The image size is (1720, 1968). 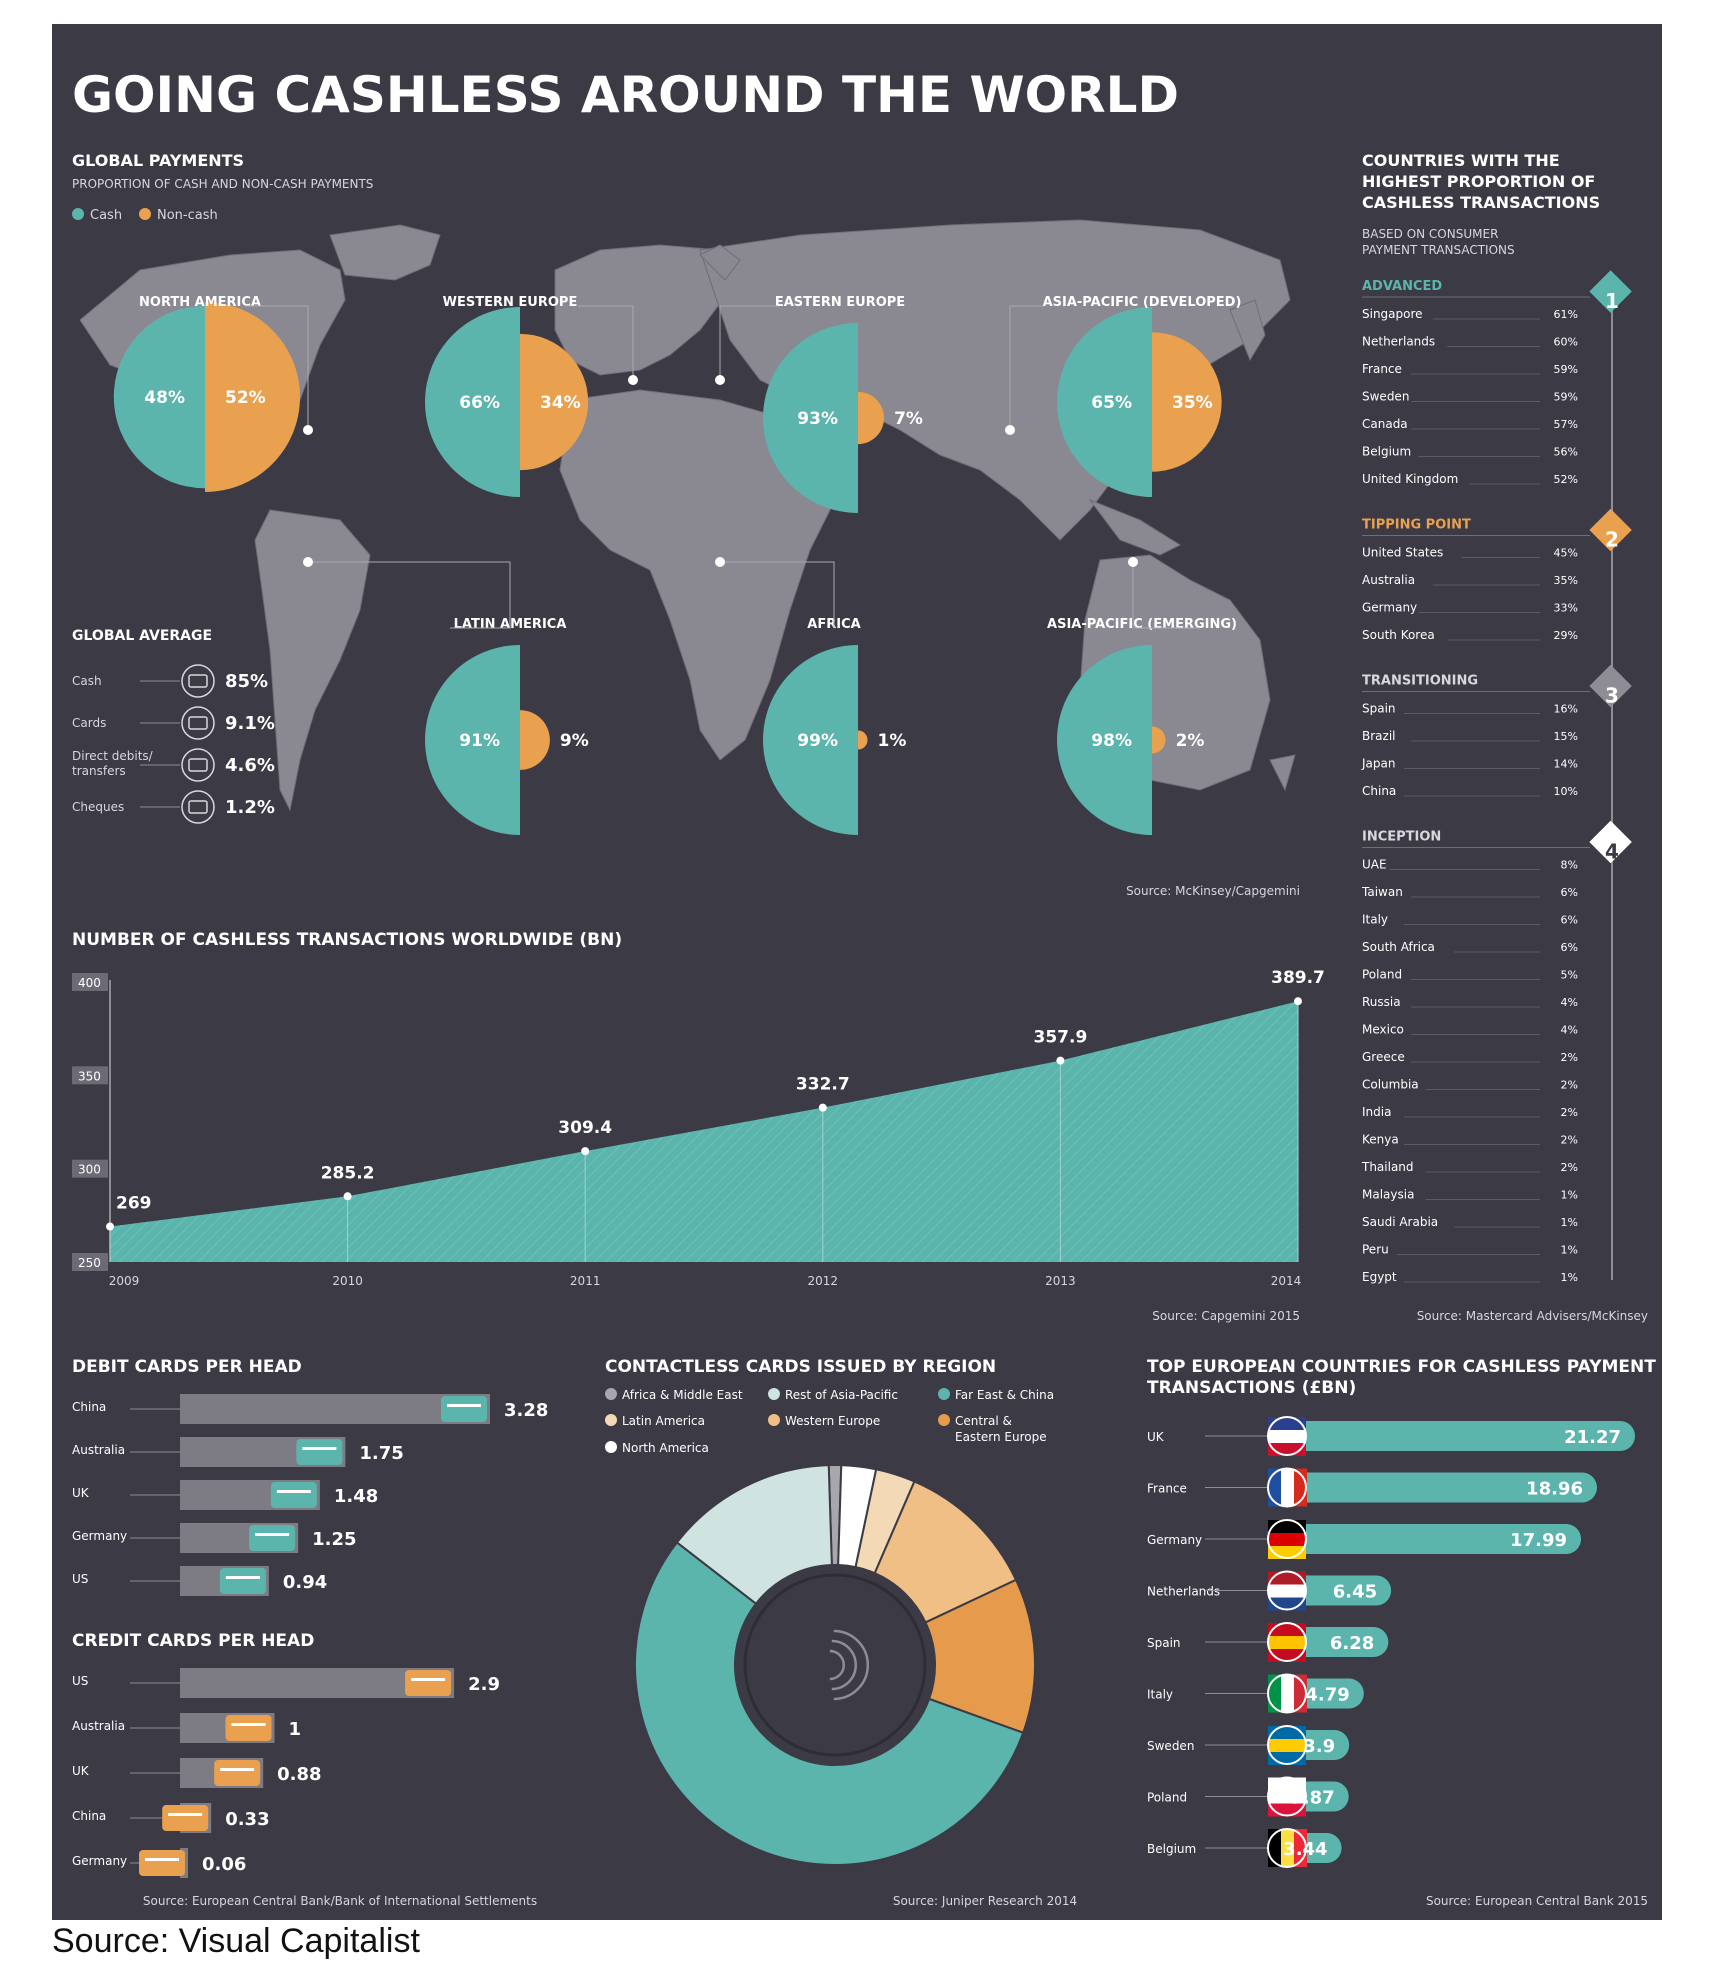 I want to click on europe-country-label: France, so click(x=1167, y=1489).